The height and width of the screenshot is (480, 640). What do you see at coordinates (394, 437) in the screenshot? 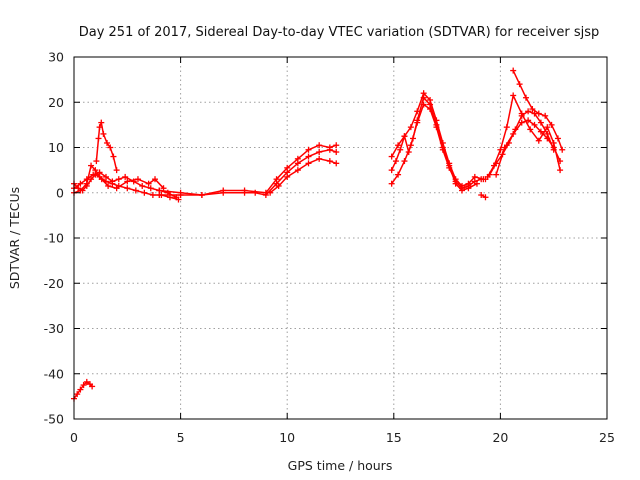
I see `x-tick-label: 15` at bounding box center [394, 437].